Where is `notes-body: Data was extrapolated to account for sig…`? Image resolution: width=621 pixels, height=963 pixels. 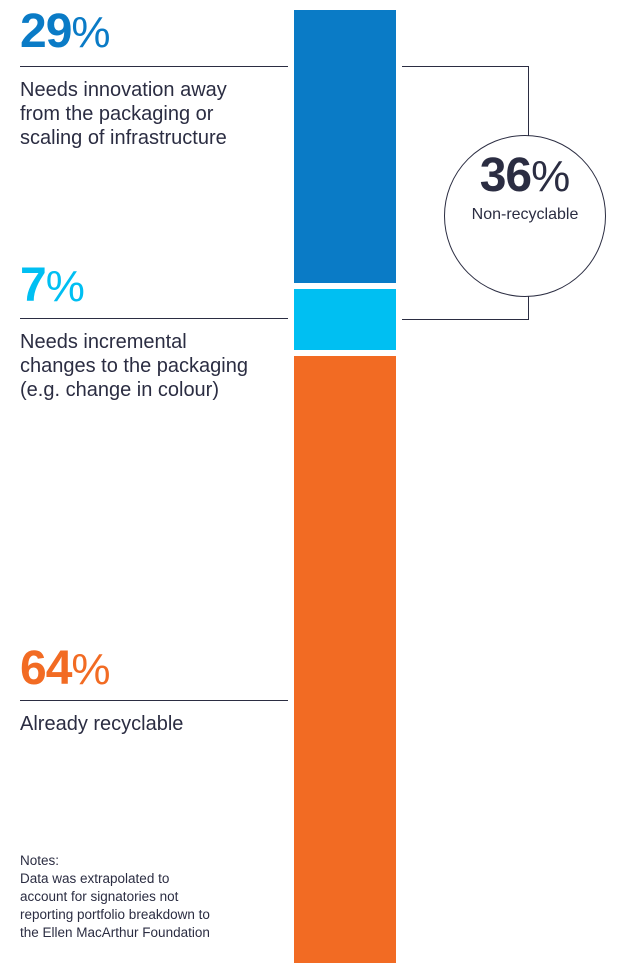
notes-body: Data was extrapolated to account for sig… is located at coordinates (115, 905).